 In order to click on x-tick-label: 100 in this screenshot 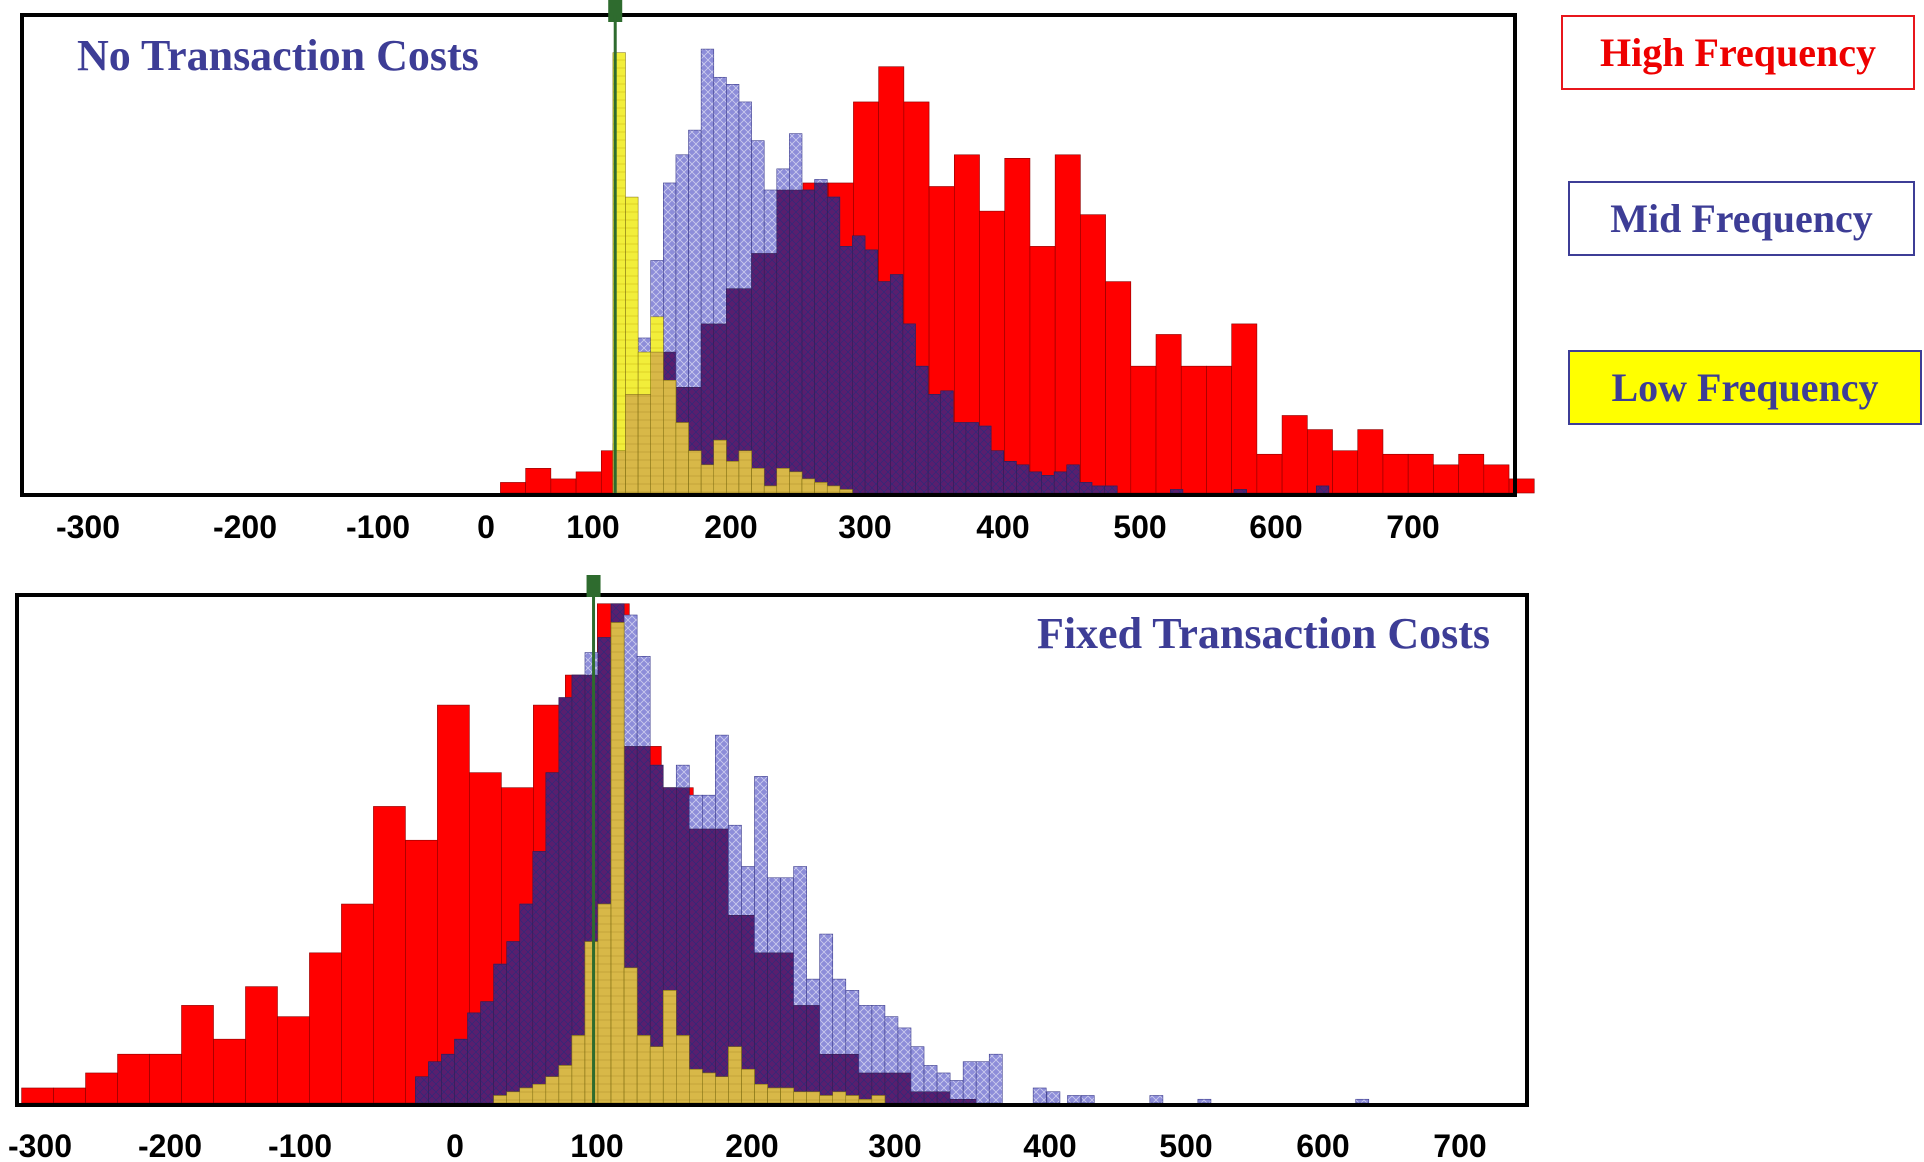, I will do `click(596, 1145)`.